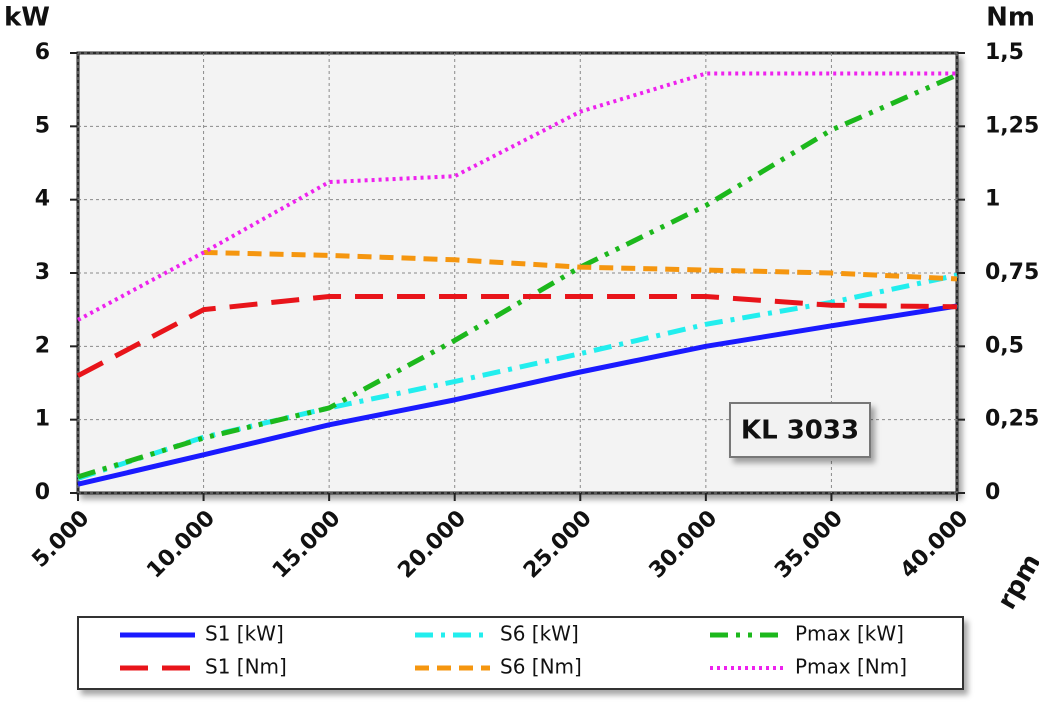  What do you see at coordinates (1004, 52) in the screenshot?
I see `y2-tick-label: 1,5` at bounding box center [1004, 52].